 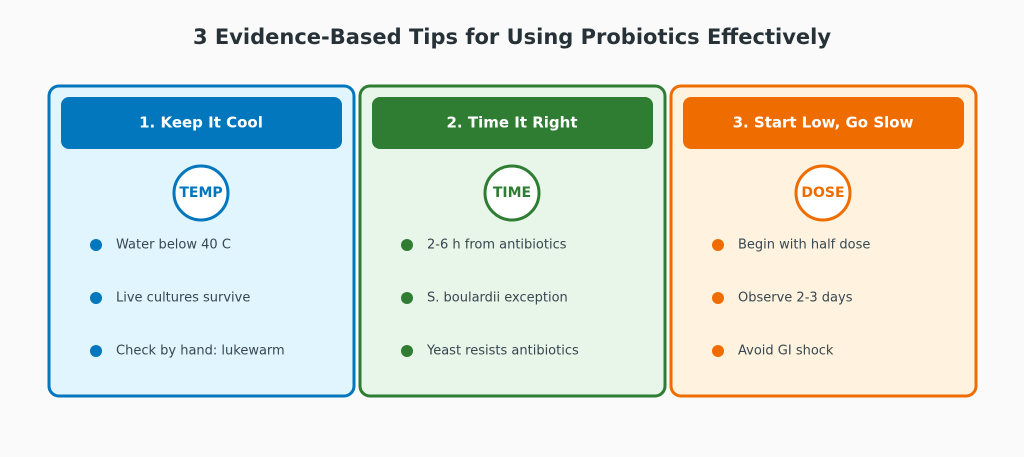 What do you see at coordinates (200, 351) in the screenshot?
I see `bullet-text: Check by hand: lukewarm` at bounding box center [200, 351].